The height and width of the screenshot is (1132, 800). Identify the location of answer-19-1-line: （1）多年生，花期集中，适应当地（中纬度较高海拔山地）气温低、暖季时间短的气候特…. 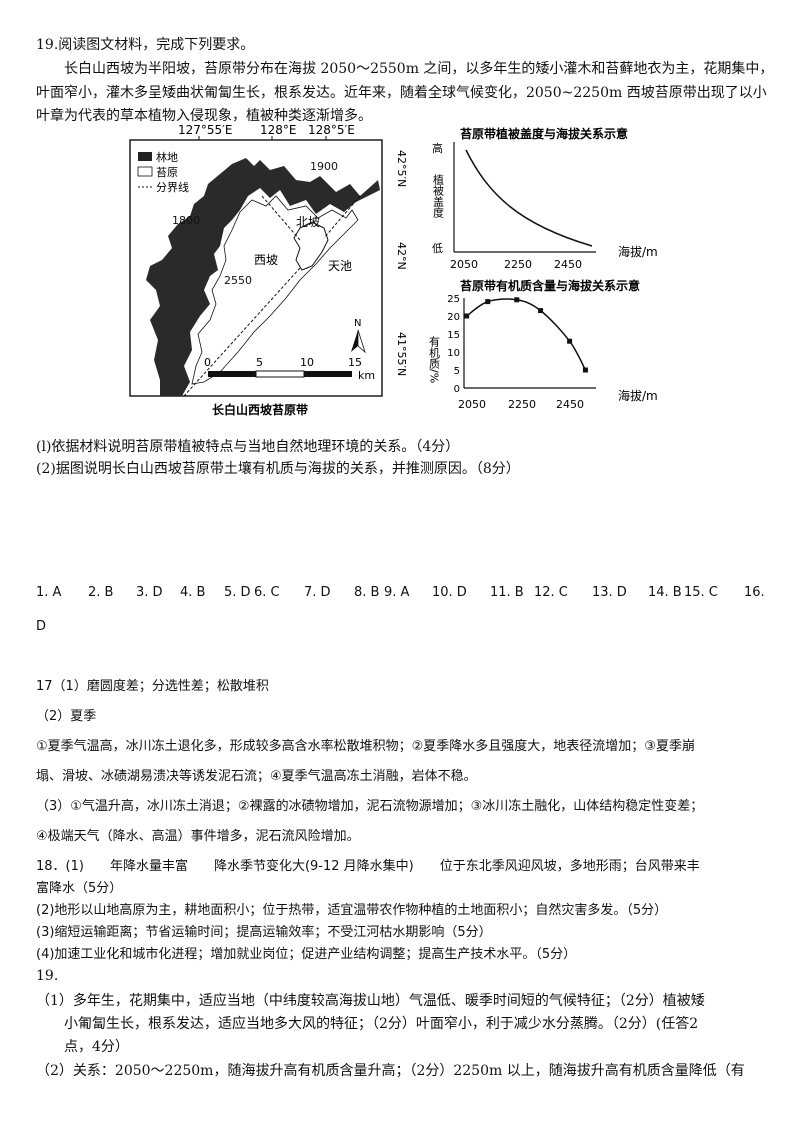
(370, 1001).